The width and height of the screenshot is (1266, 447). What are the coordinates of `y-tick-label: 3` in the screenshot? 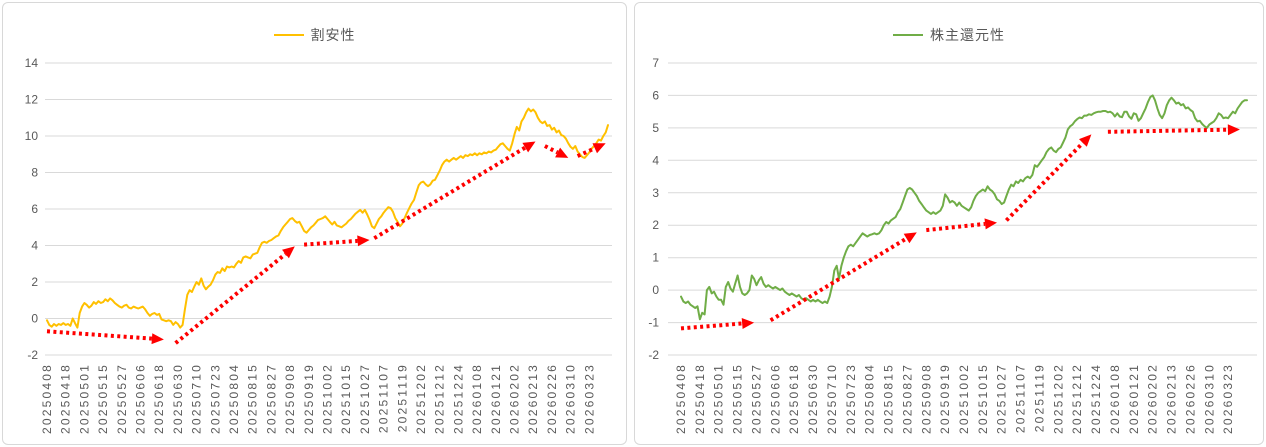 It's located at (655, 193).